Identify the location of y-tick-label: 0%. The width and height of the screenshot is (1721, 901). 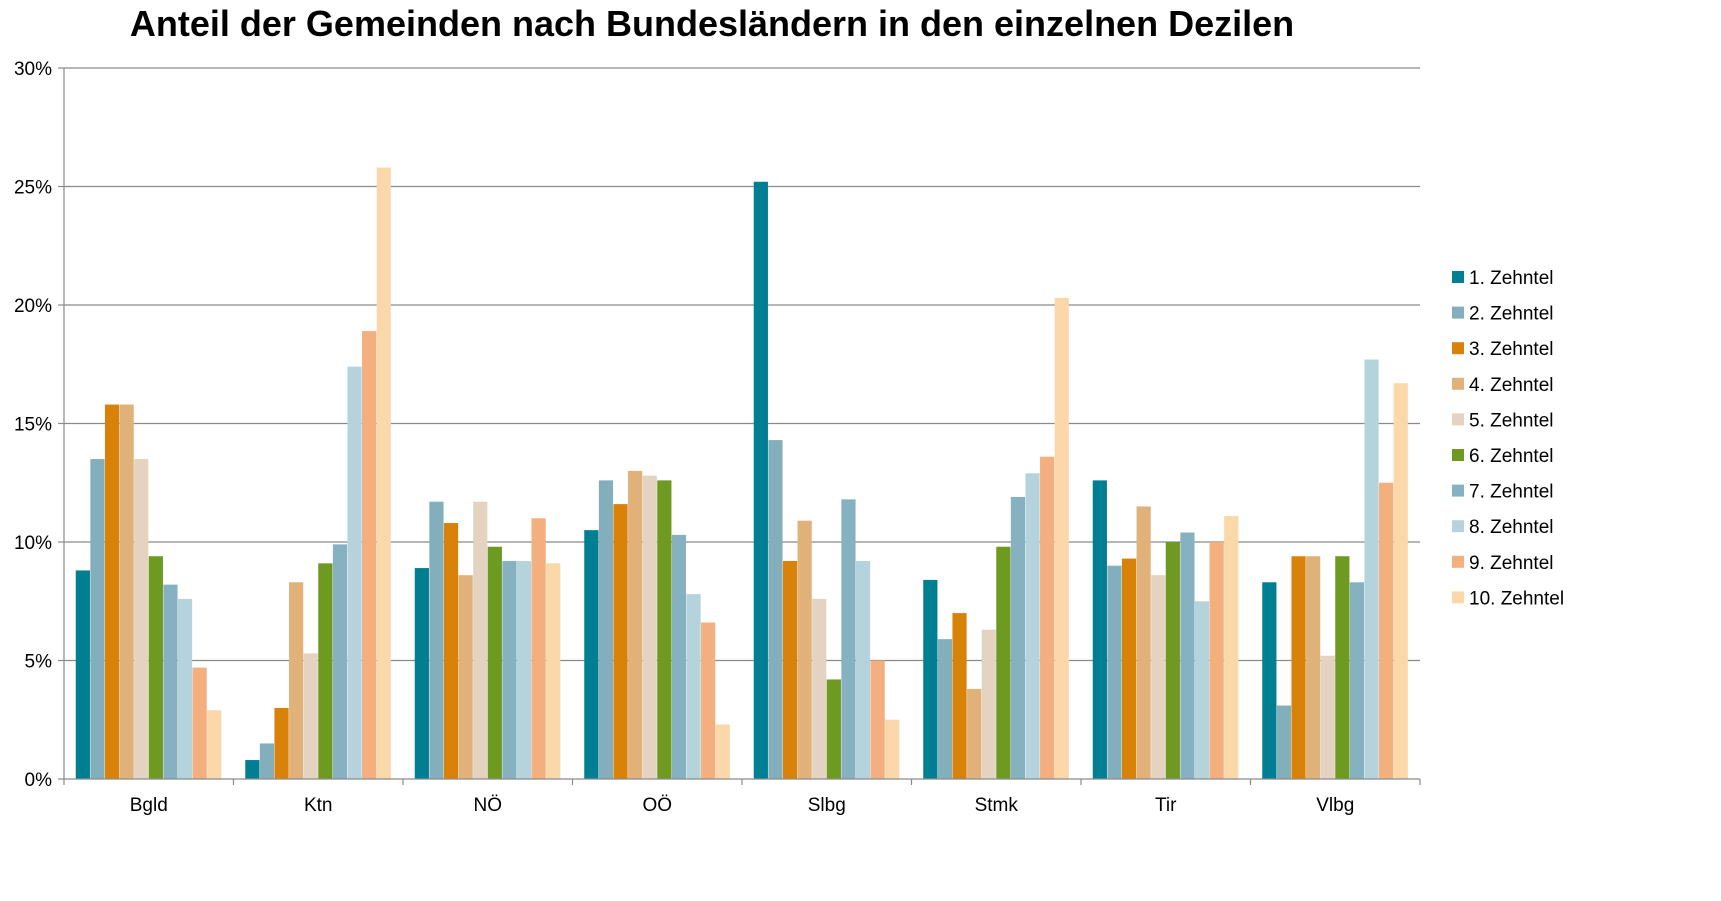
(39, 780).